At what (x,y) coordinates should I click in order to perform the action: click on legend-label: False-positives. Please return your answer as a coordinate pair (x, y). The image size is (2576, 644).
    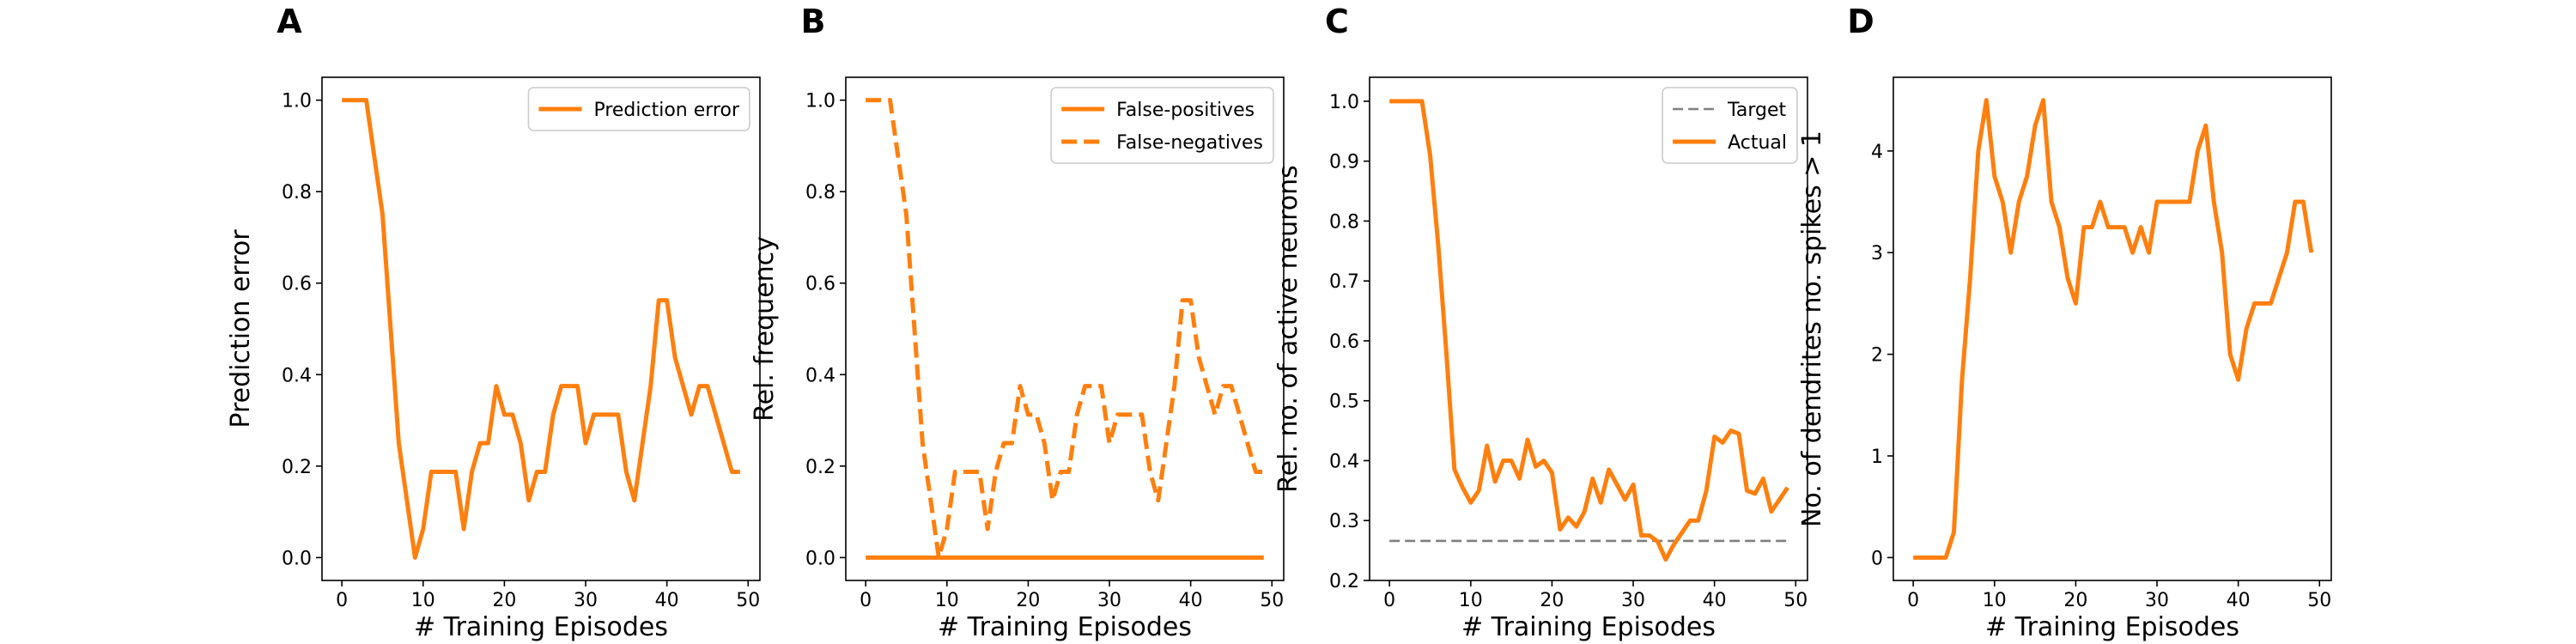
    Looking at the image, I should click on (1185, 111).